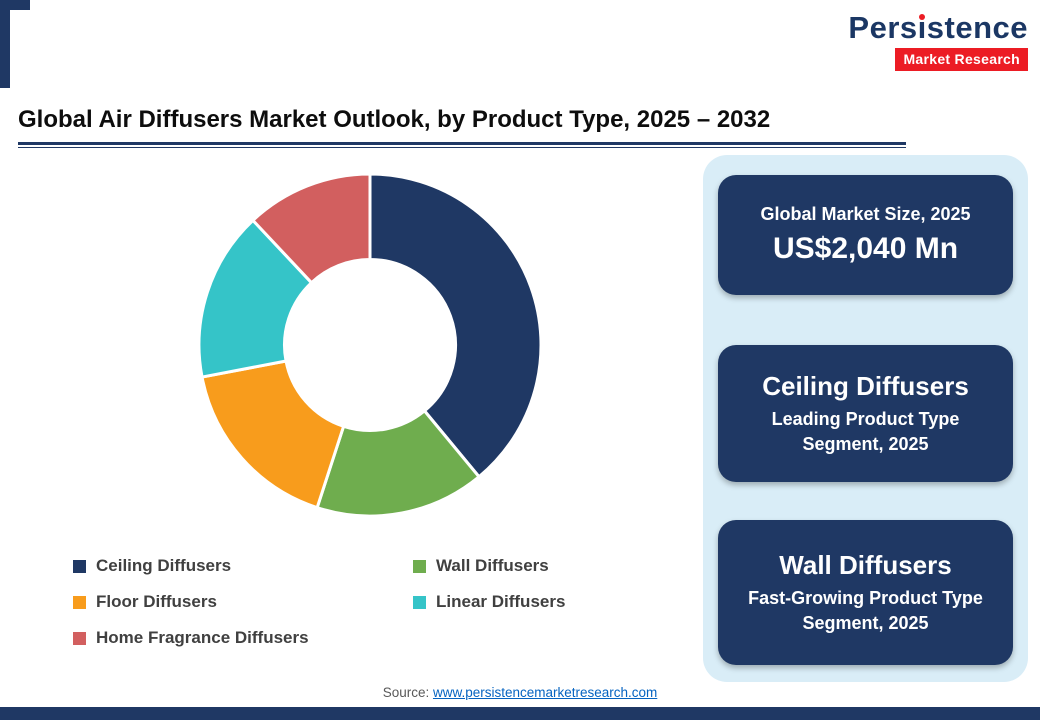  I want to click on card-label: Global Market Size, 2025, so click(865, 214).